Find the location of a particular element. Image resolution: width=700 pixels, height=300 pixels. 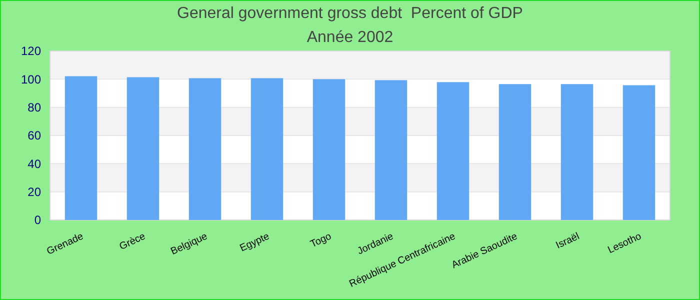

x-tick-label: Israël is located at coordinates (568, 241).